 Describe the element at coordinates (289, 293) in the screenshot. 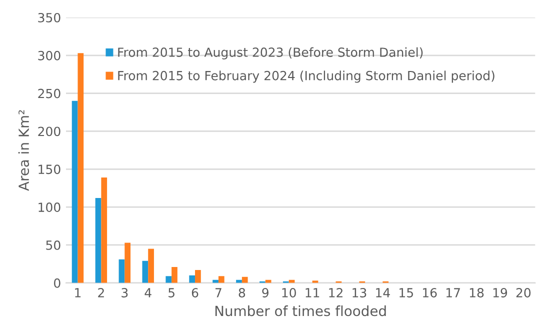

I see `x-tick-label: 10` at that location.